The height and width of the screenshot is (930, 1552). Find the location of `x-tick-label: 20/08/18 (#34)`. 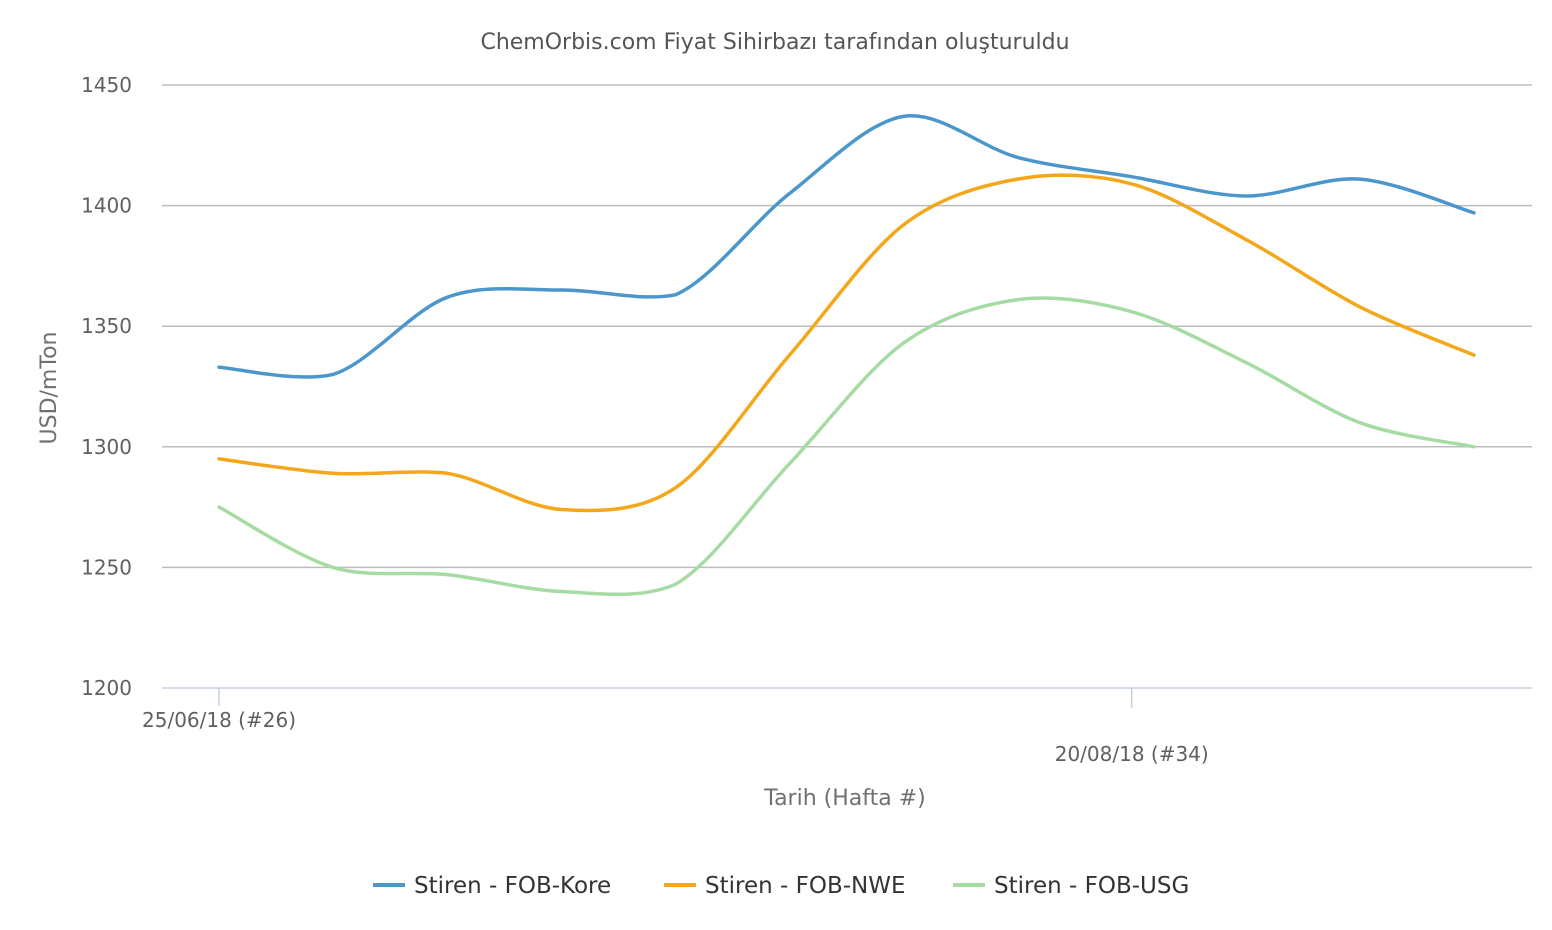

x-tick-label: 20/08/18 (#34) is located at coordinates (1132, 754).